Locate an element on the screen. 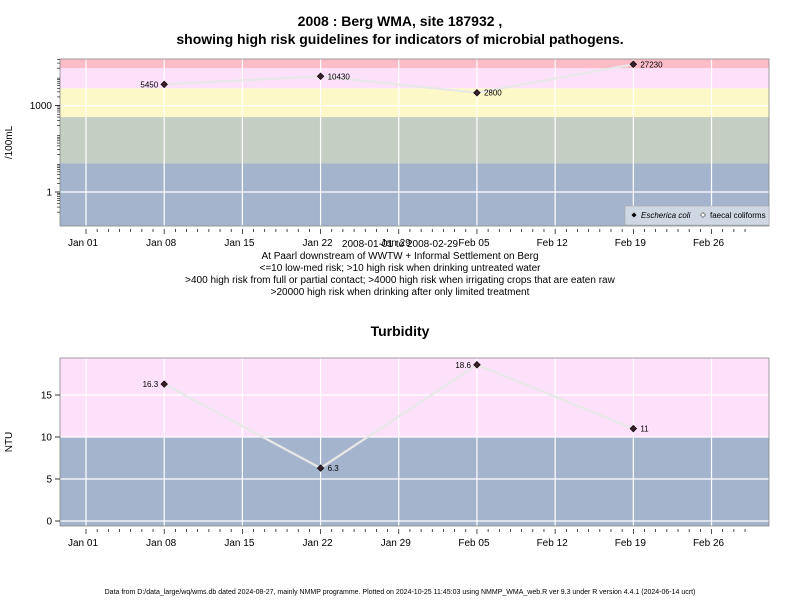  y-tick-label: 0 is located at coordinates (49, 522).